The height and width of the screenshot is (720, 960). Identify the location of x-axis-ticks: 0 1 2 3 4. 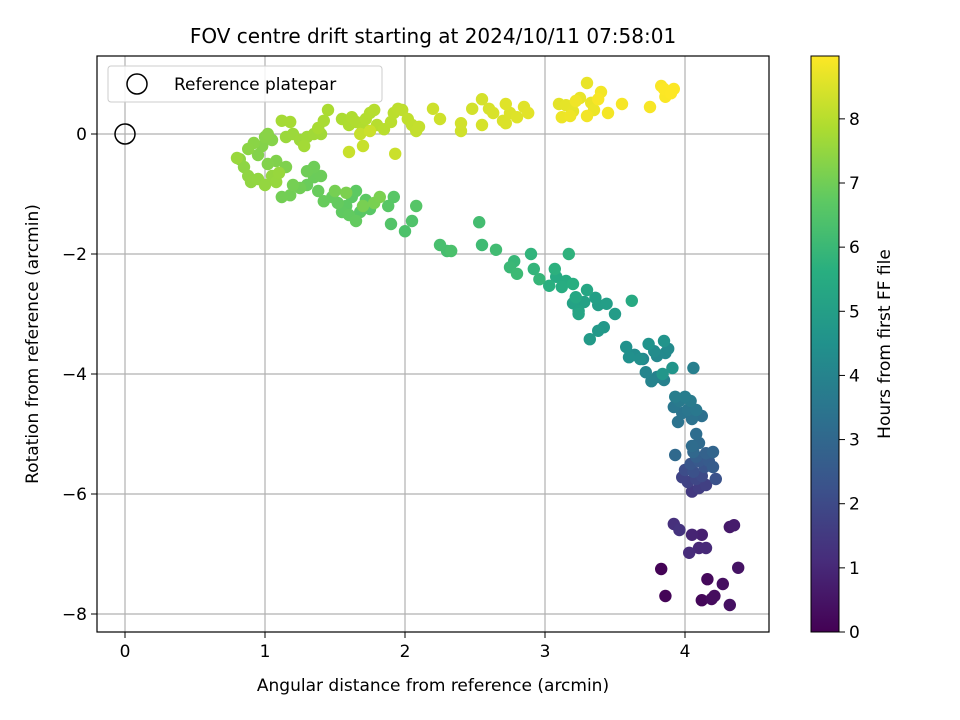
(405, 647).